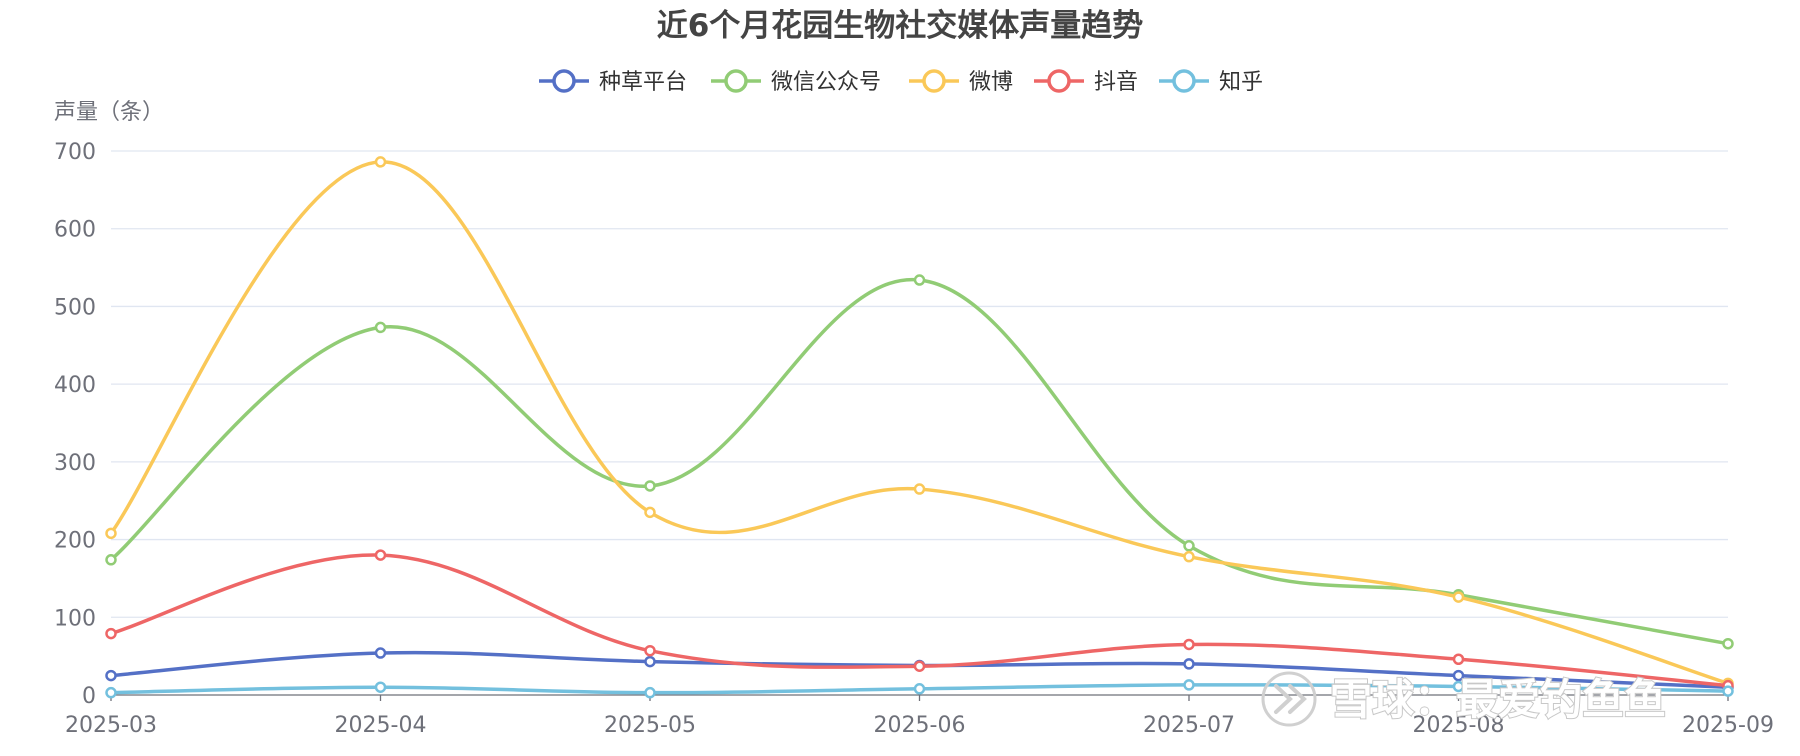 This screenshot has height=756, width=1800. I want to click on watermark-text: 雪球：最爱钓鱼鱼, so click(1498, 699).